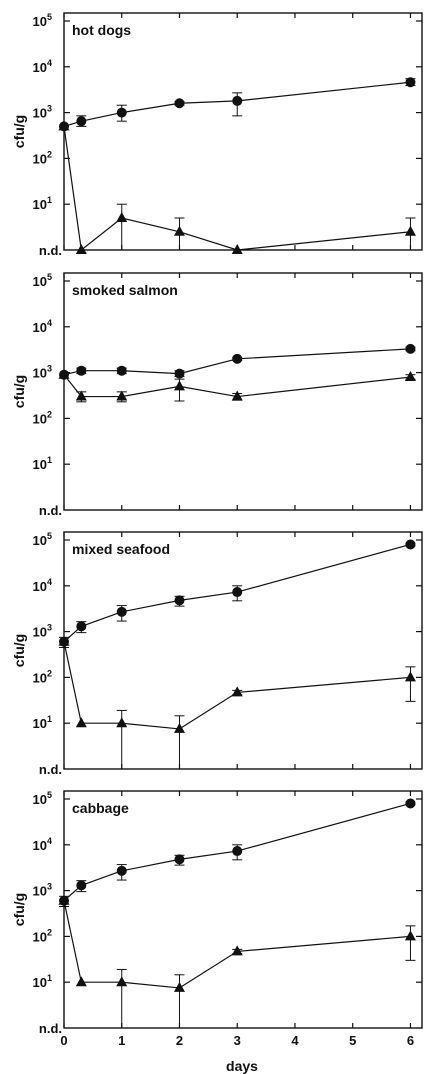 This screenshot has width=424, height=1074. I want to click on x-tick-label: 5, so click(352, 1040).